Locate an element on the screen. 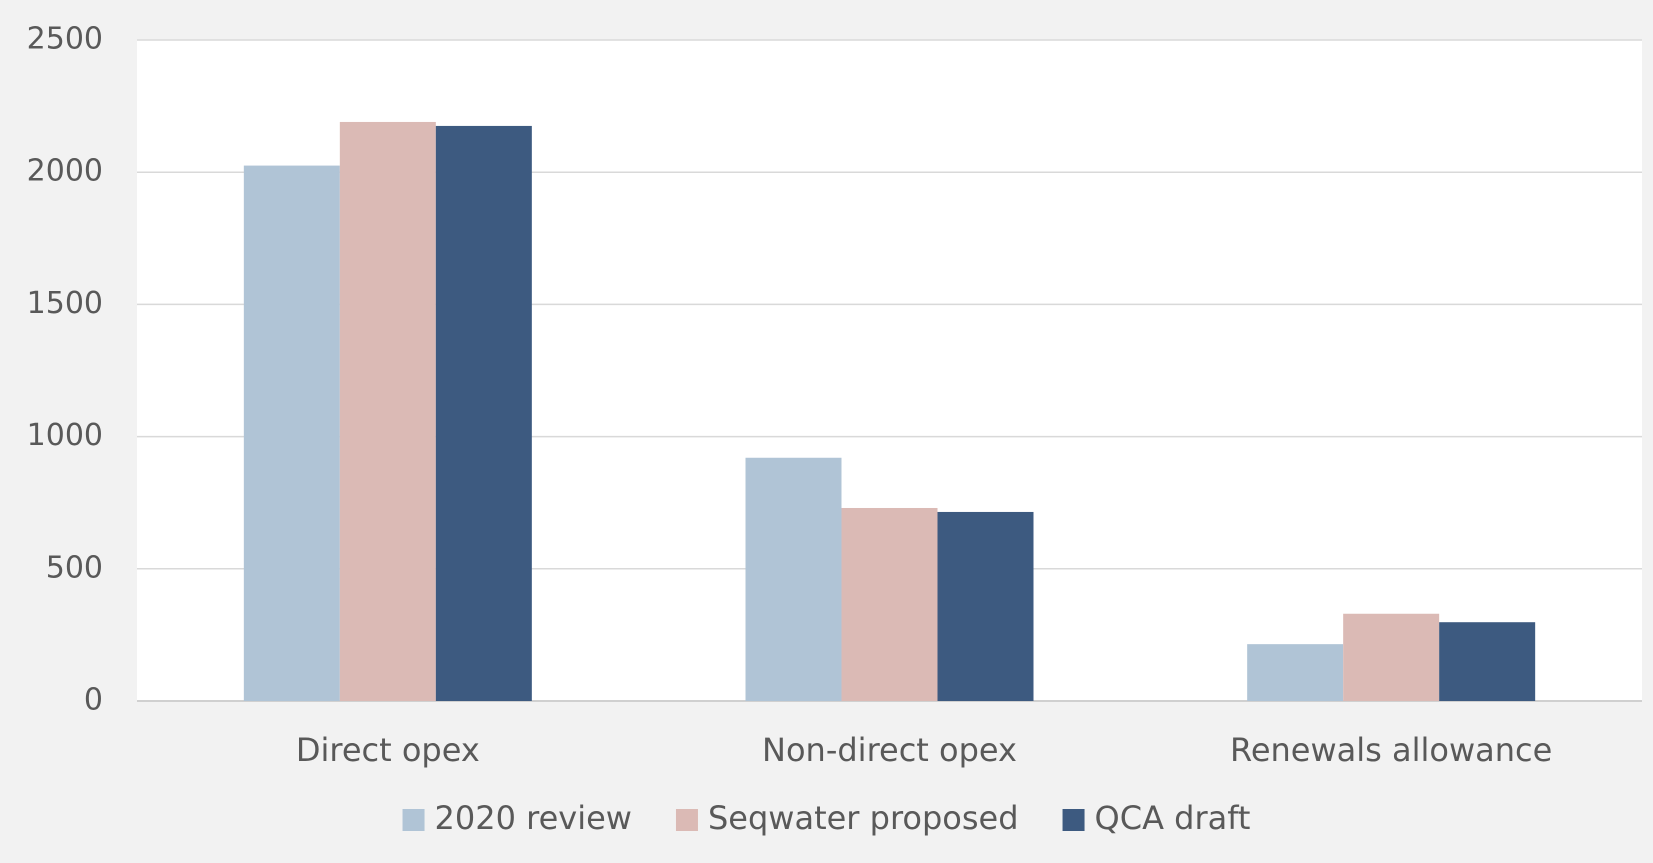  bar-renewals-allowance-seqwater-proposed is located at coordinates (1391, 657).